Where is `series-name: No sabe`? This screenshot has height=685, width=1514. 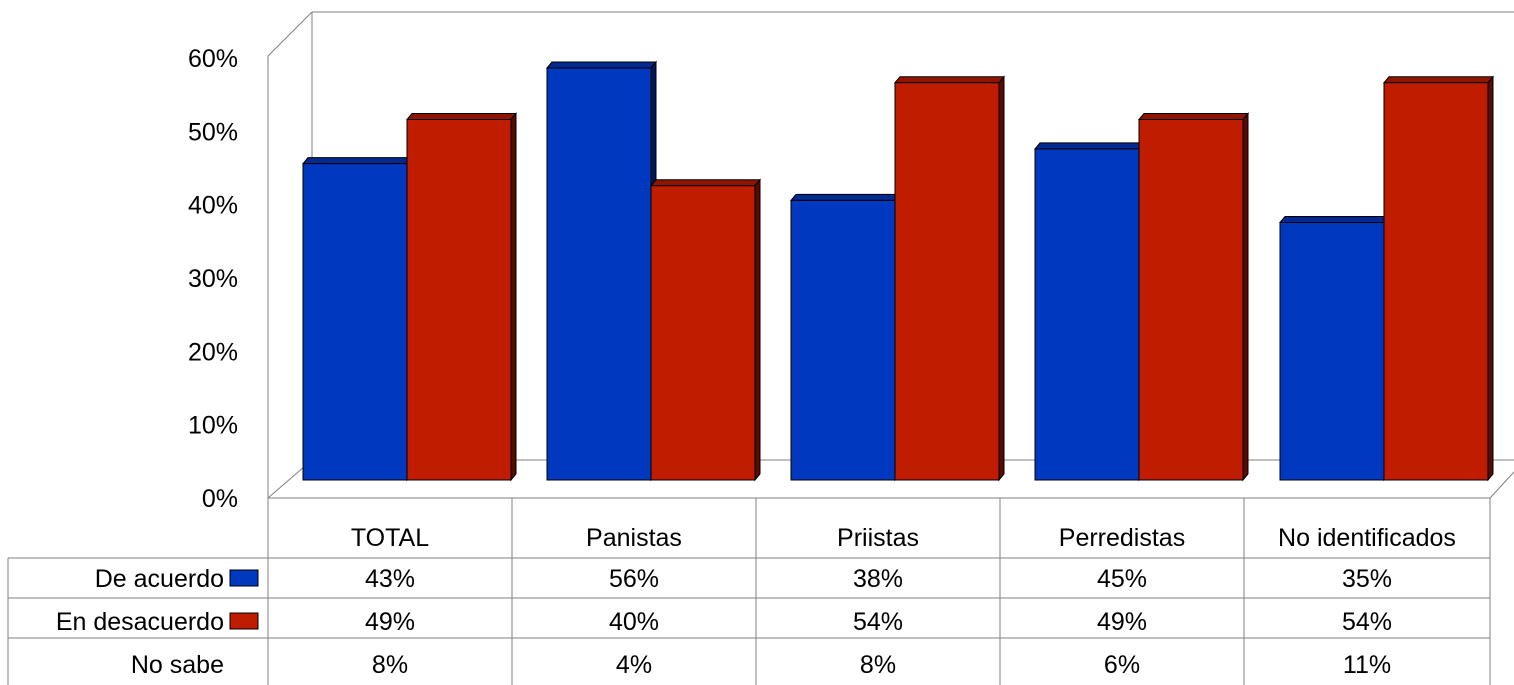 series-name: No sabe is located at coordinates (177, 665).